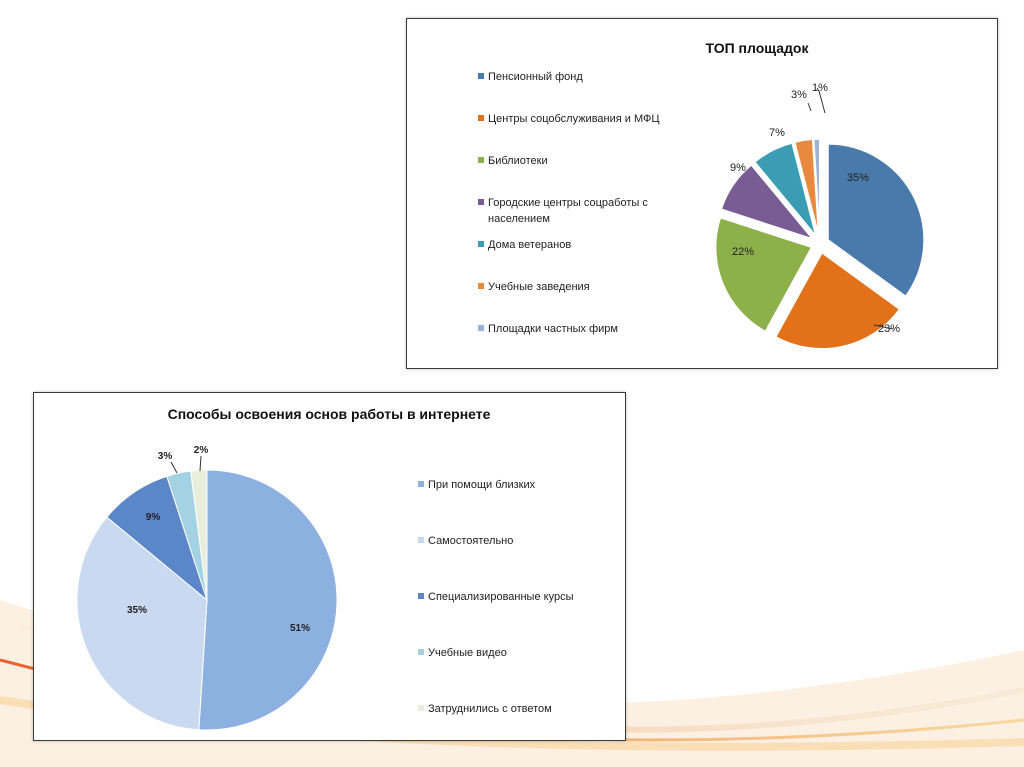 The width and height of the screenshot is (1024, 767). What do you see at coordinates (519, 219) in the screenshot?
I see `legend-label: населением` at bounding box center [519, 219].